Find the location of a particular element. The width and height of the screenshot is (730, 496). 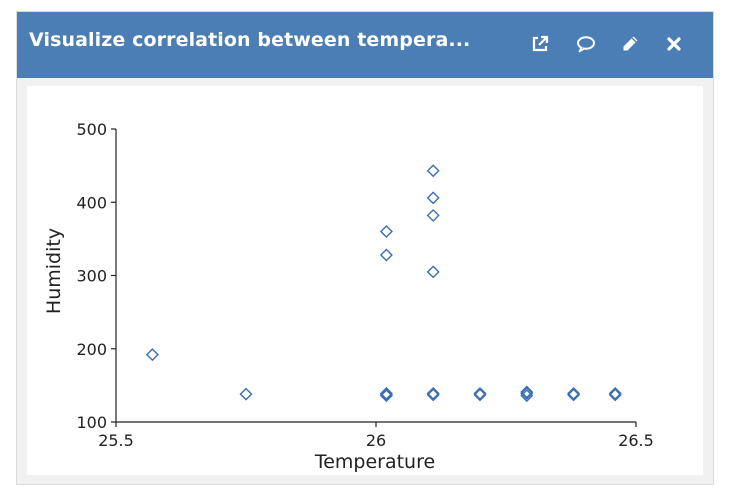

edit-pencil-icon is located at coordinates (630, 43).